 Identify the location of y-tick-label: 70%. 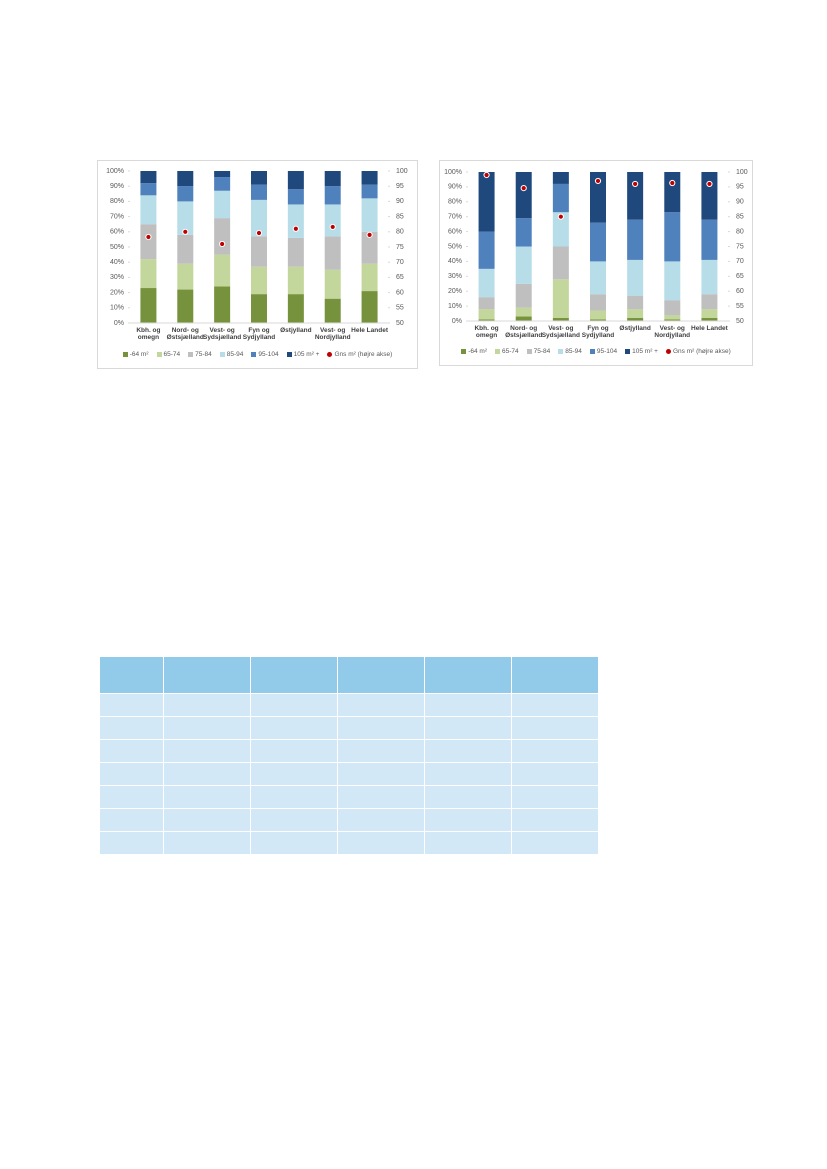
(455, 217).